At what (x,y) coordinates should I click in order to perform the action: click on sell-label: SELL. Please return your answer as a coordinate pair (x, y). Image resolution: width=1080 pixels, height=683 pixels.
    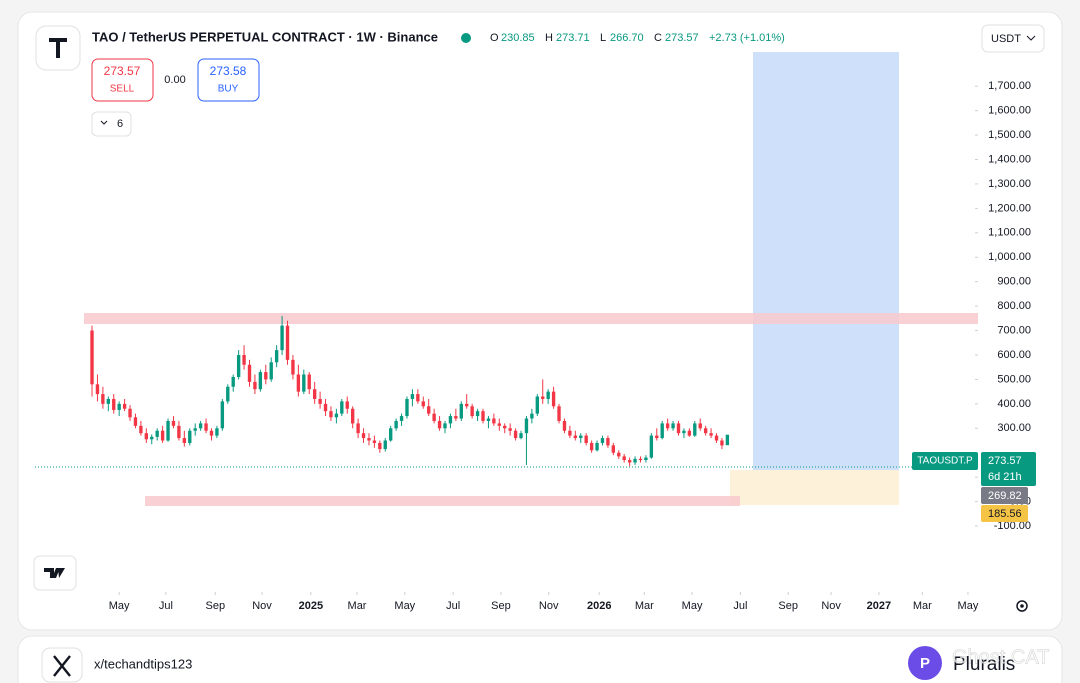
    Looking at the image, I should click on (122, 89).